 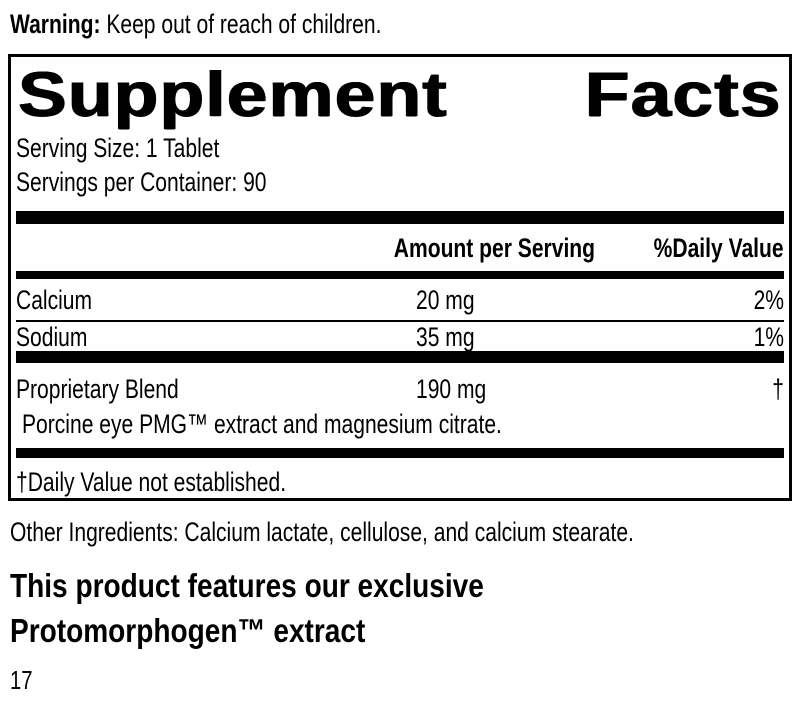 What do you see at coordinates (141, 182) in the screenshot?
I see `servings-per-container: Servings per Container: 90` at bounding box center [141, 182].